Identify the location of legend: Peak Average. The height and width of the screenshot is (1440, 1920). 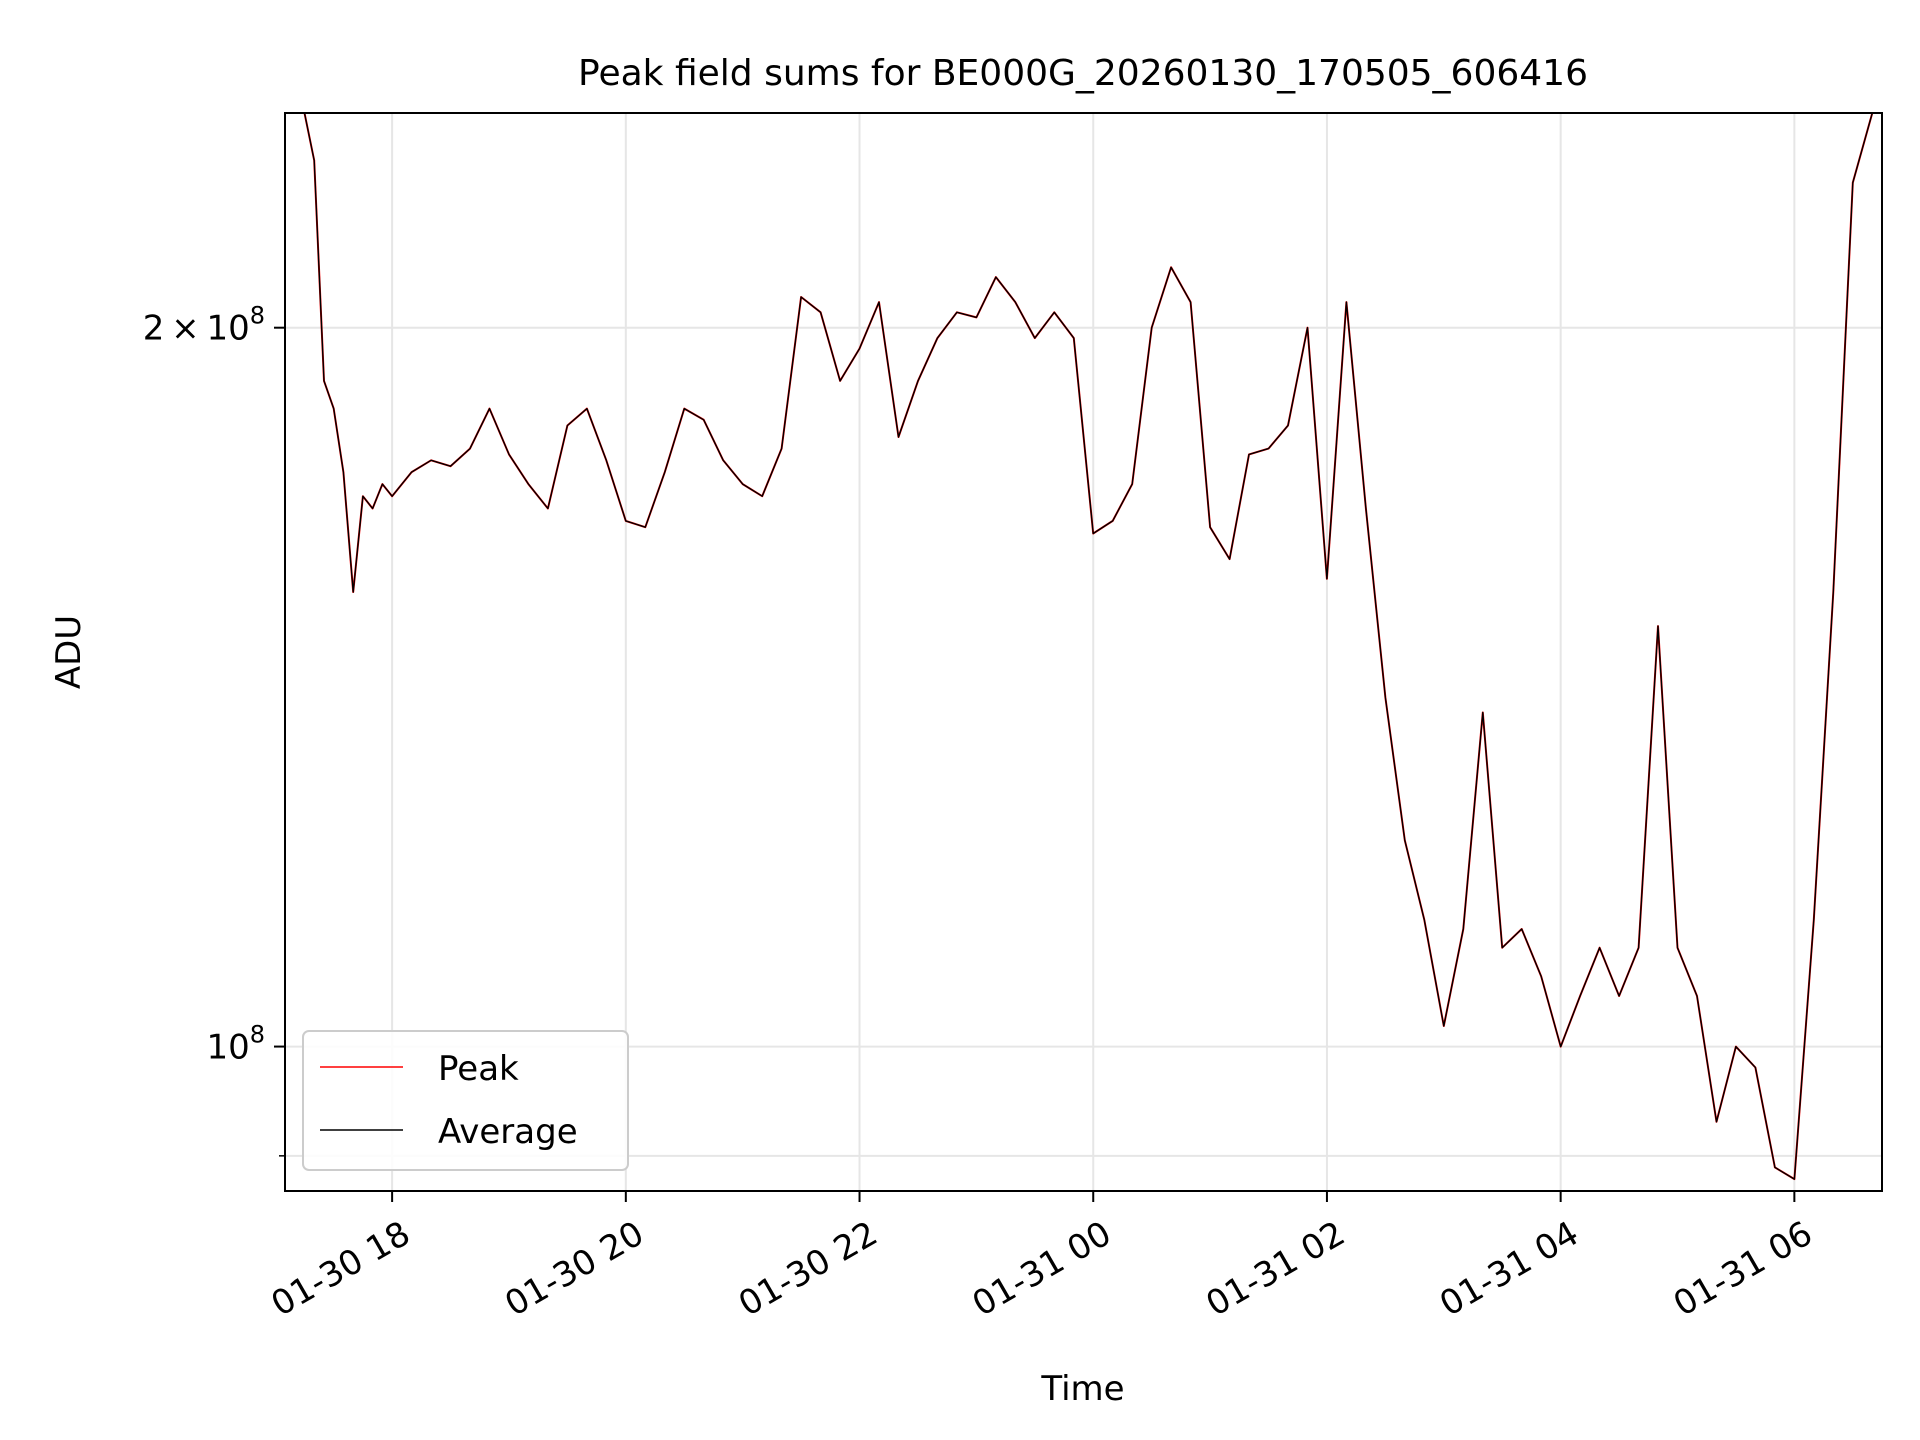
(465, 1100).